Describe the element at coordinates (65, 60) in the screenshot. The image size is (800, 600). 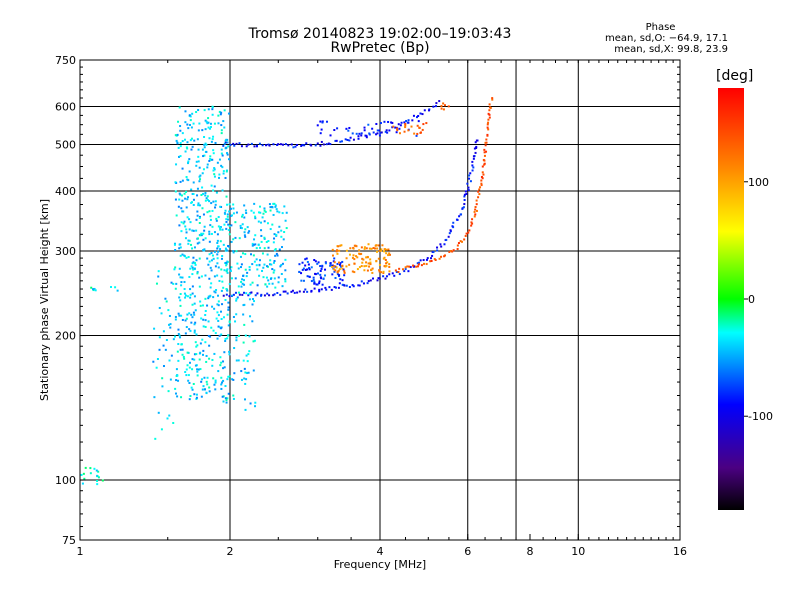
I see `y-tick-label: 750` at that location.